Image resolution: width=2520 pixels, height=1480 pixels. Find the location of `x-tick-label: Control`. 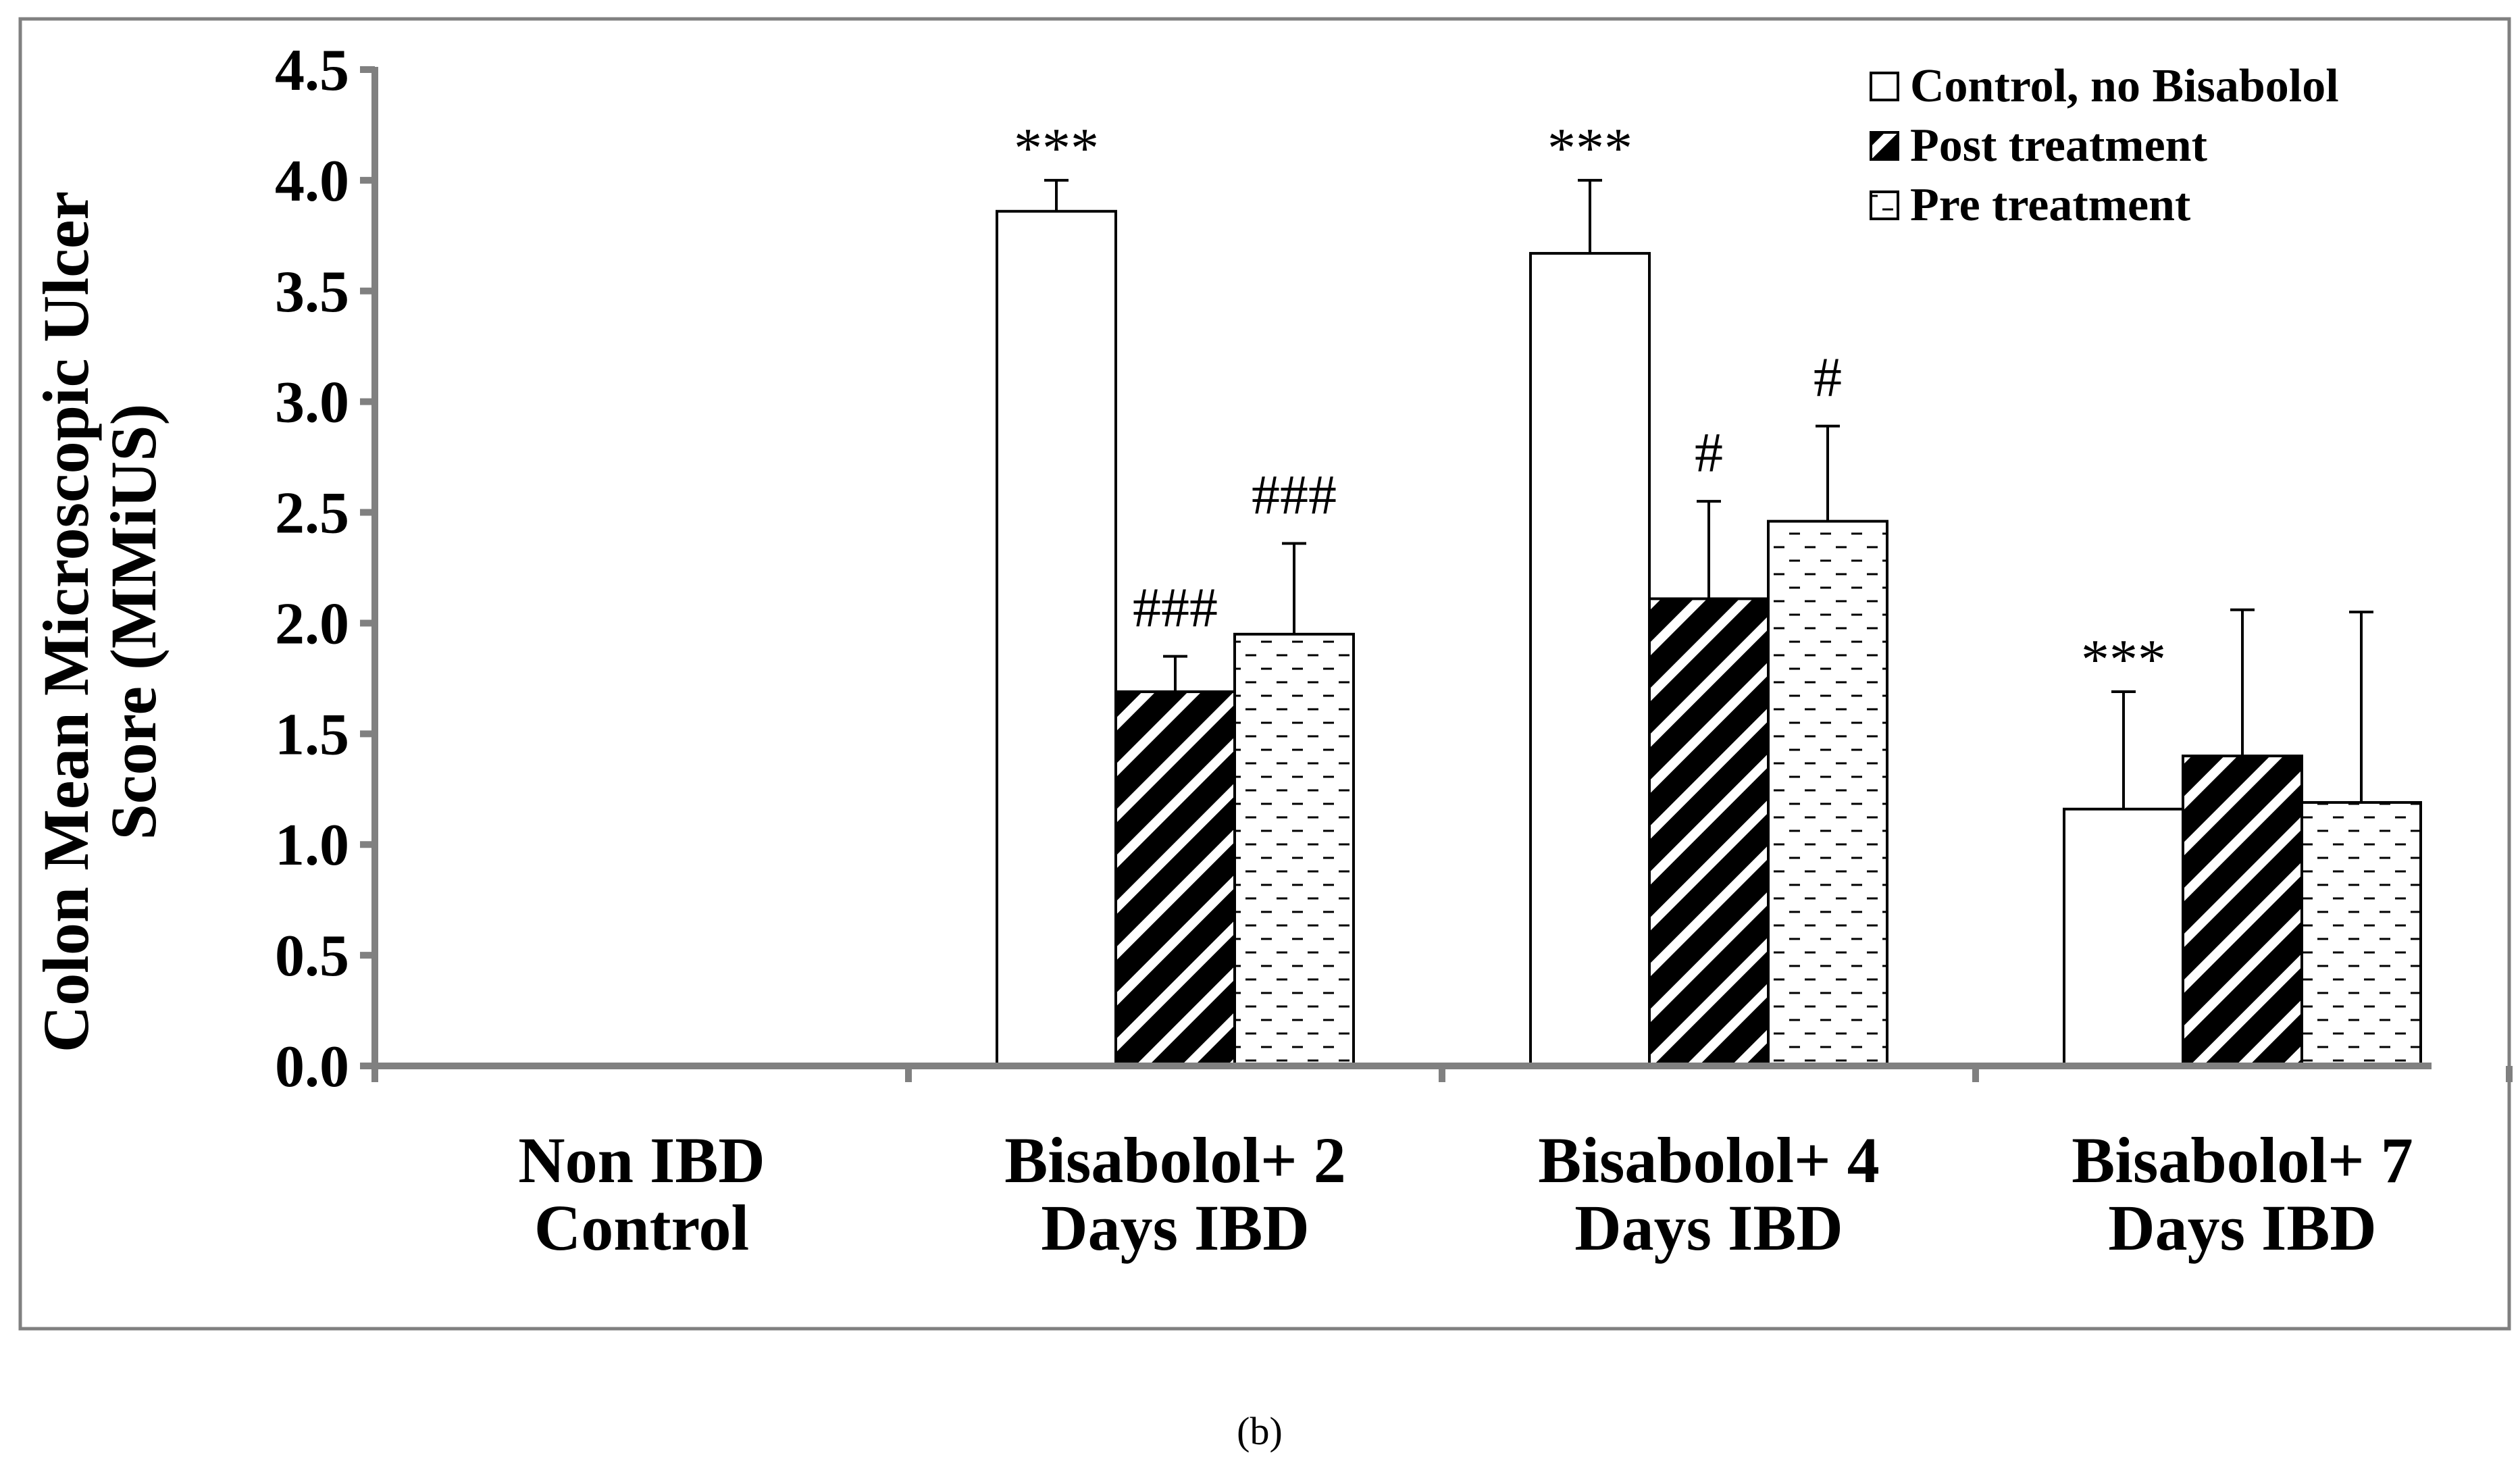

x-tick-label: Control is located at coordinates (641, 1228).